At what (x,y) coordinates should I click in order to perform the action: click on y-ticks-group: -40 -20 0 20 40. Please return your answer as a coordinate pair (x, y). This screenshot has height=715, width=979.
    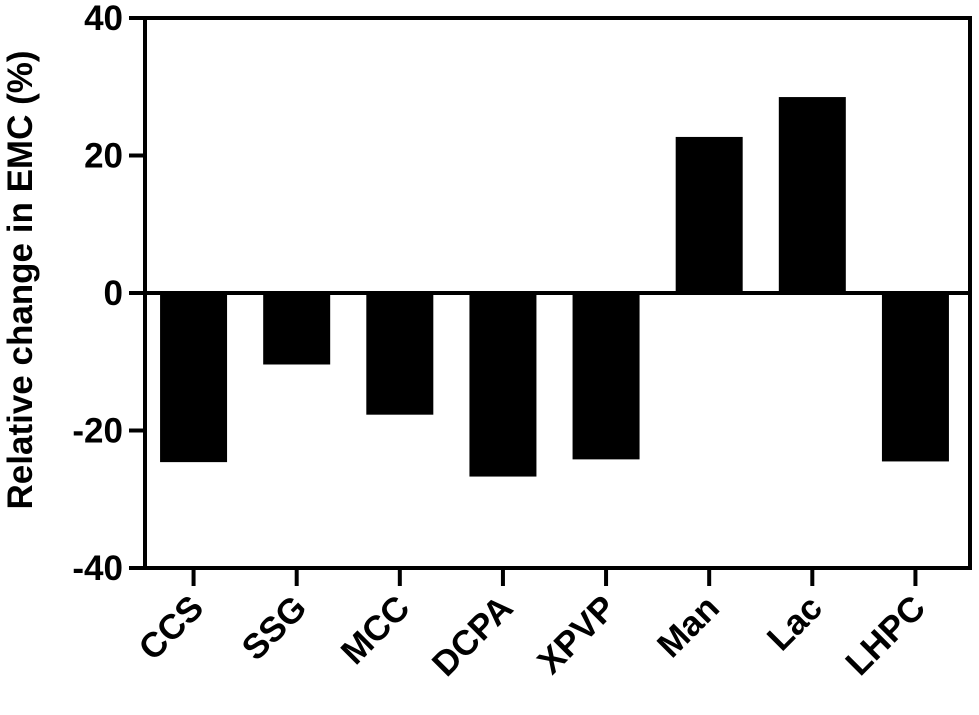
    Looking at the image, I should click on (108, 294).